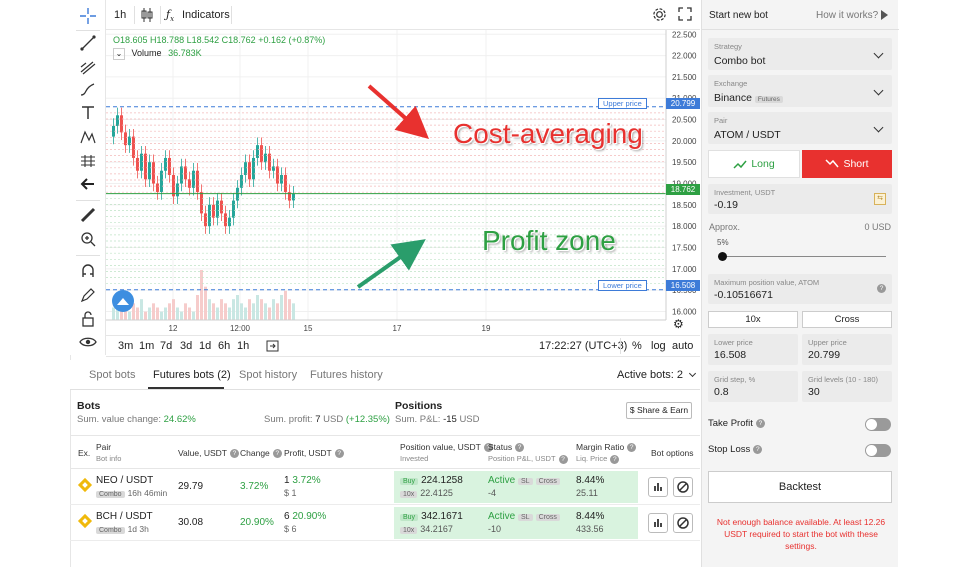 The height and width of the screenshot is (567, 977). Describe the element at coordinates (88, 90) in the screenshot. I see `brush-icon` at that location.